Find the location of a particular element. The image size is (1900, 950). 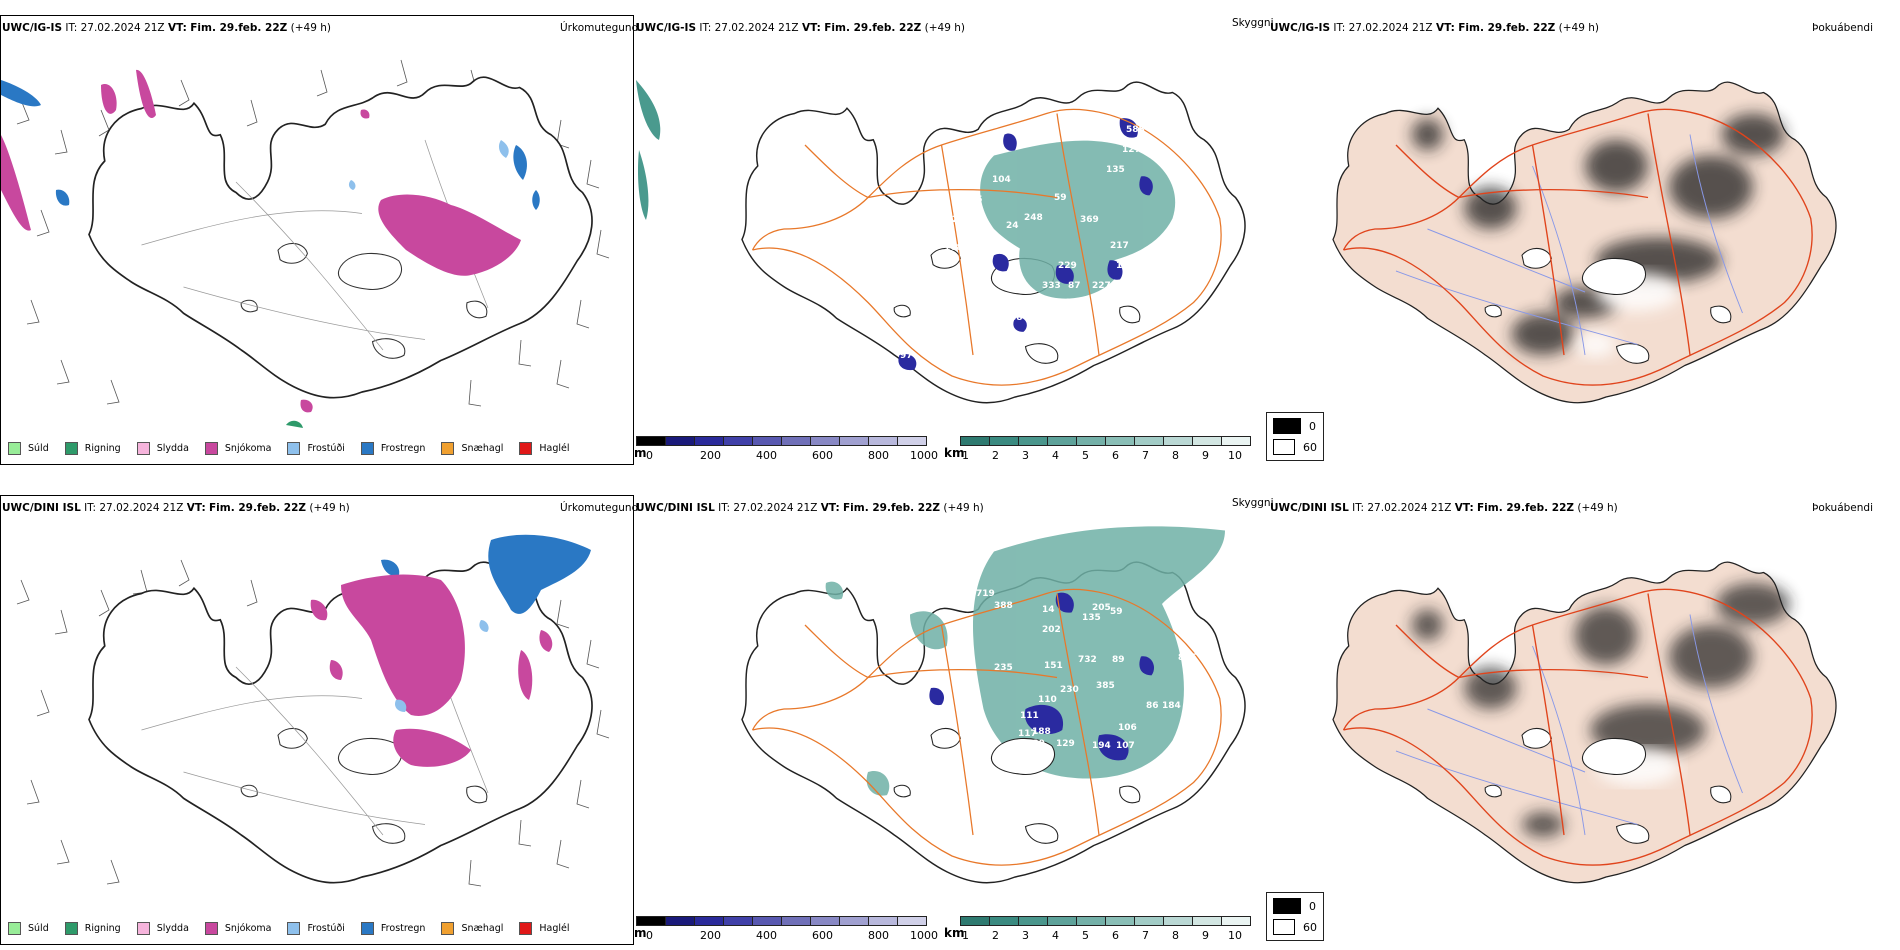

fog-indicator-map is located at coordinates (1584, 242).